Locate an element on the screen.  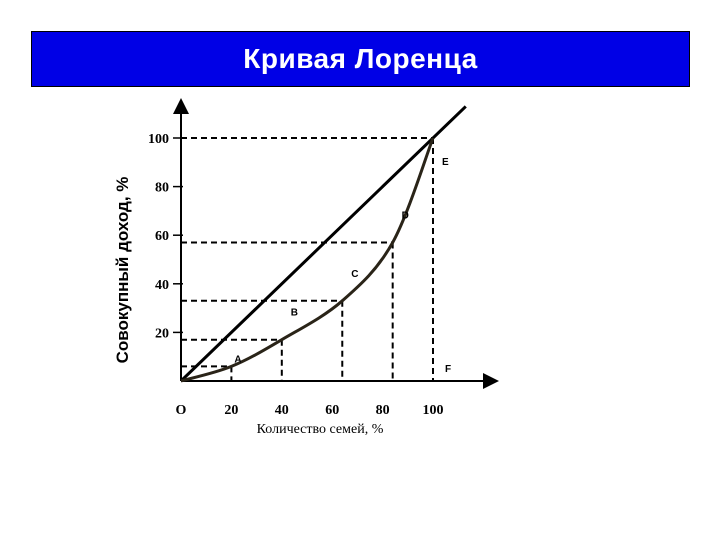
y-axis-label: Совокупный доход, % is located at coordinates (122, 270).